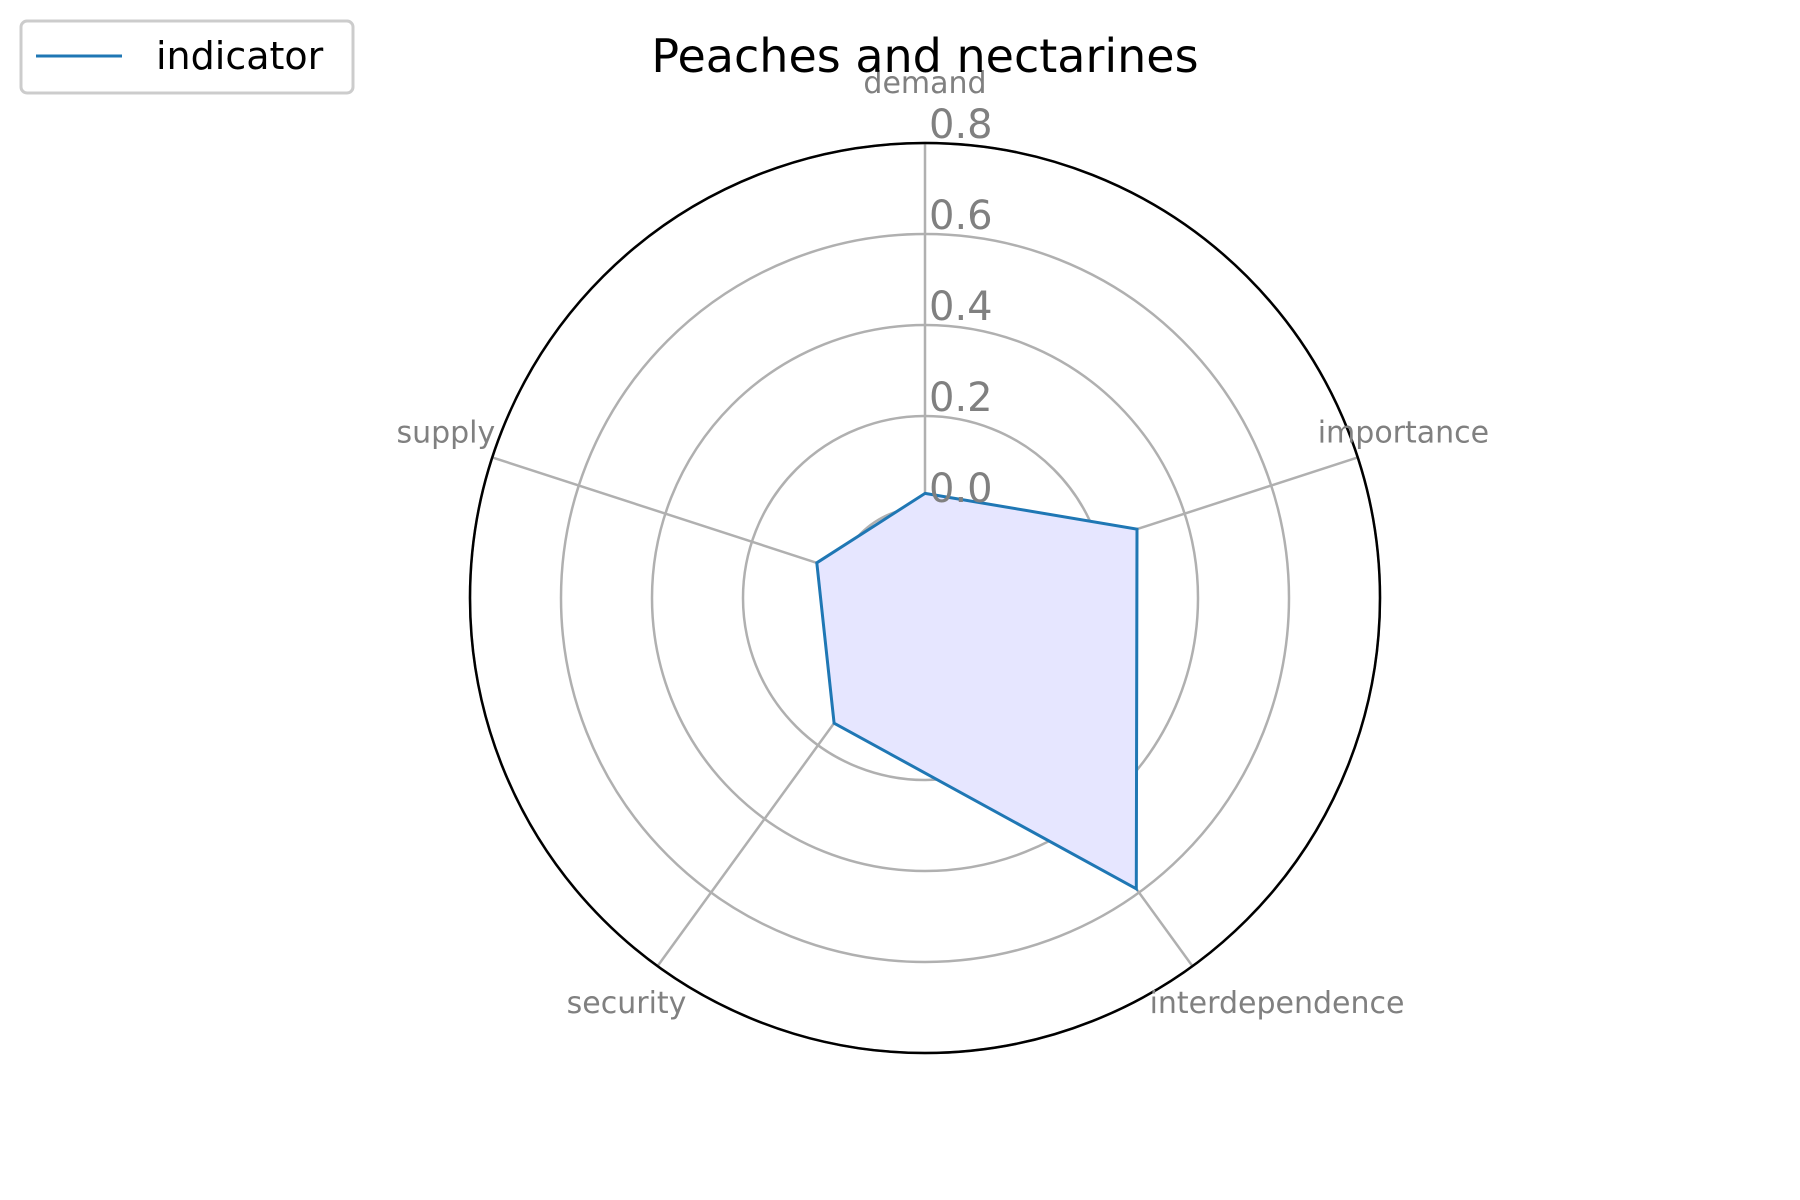 Image resolution: width=1800 pixels, height=1200 pixels. I want to click on category-label-importance: importance, so click(1403, 432).